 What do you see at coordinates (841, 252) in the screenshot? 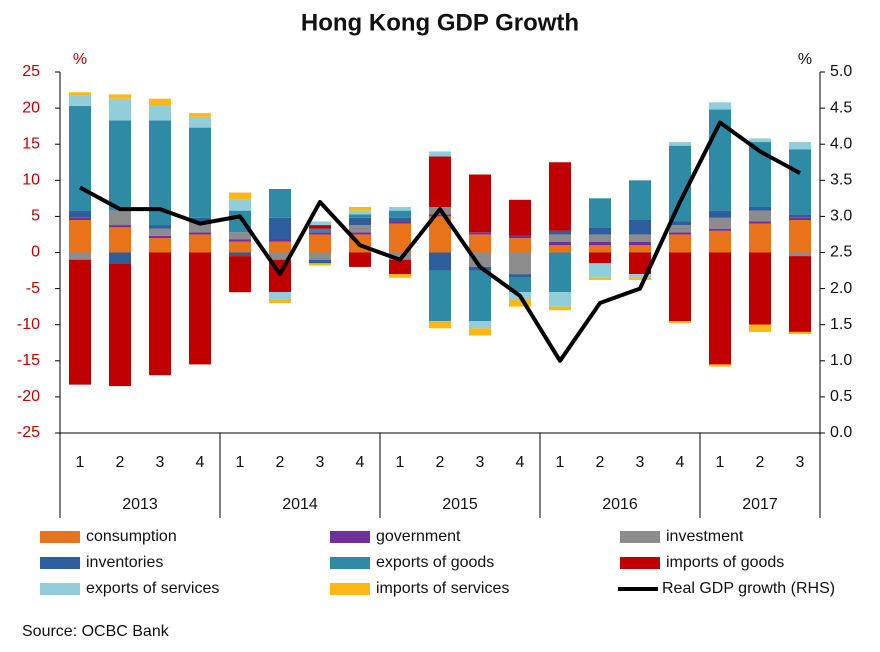
I see `y2-tick-label: 2.5` at bounding box center [841, 252].